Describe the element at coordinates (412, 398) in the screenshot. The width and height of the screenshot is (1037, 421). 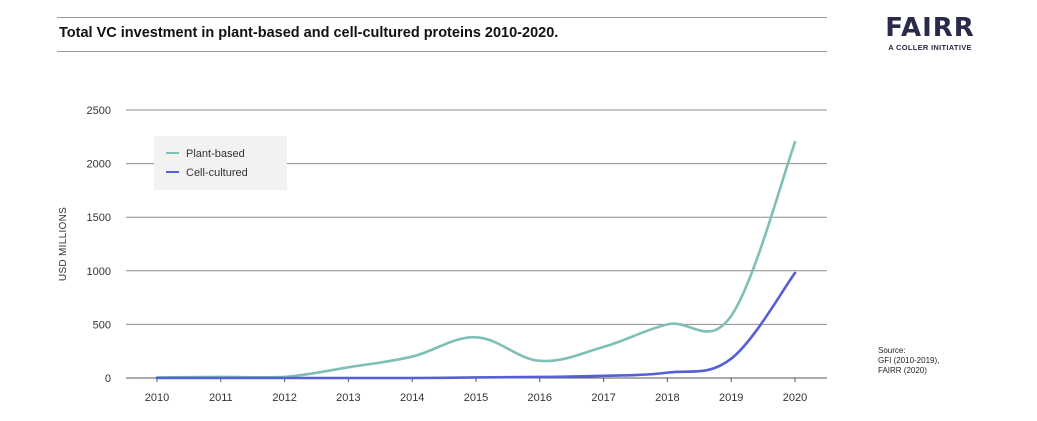
I see `x-tick-2014: 2014` at that location.